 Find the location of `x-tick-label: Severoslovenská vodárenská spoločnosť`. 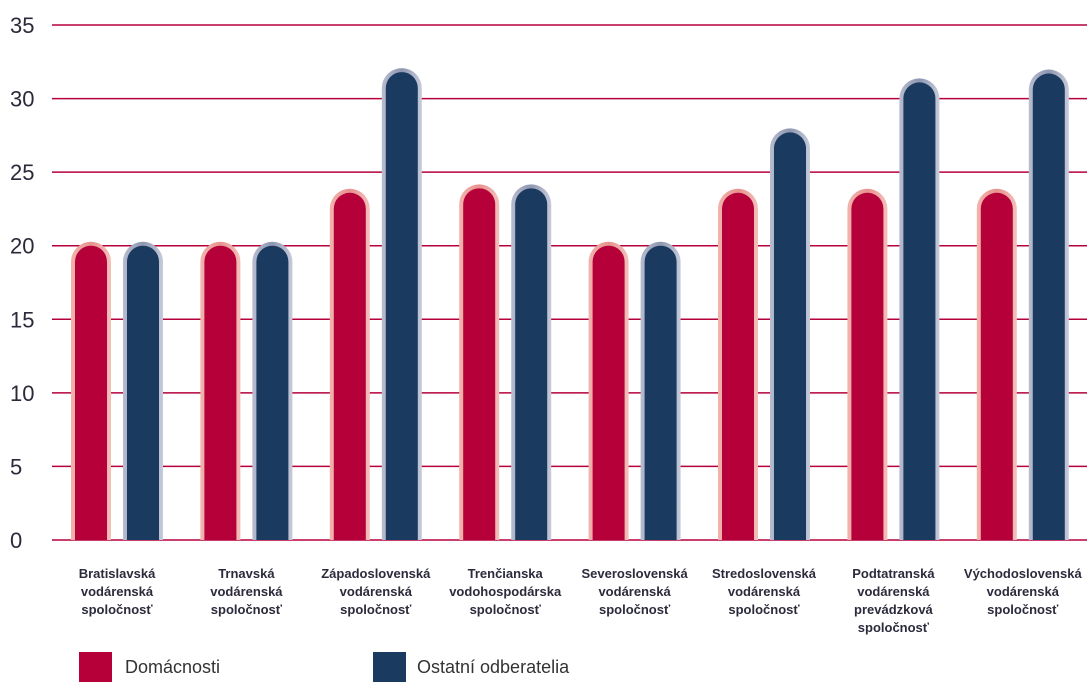

x-tick-label: Severoslovenská vodárenská spoločnosť is located at coordinates (634, 591).